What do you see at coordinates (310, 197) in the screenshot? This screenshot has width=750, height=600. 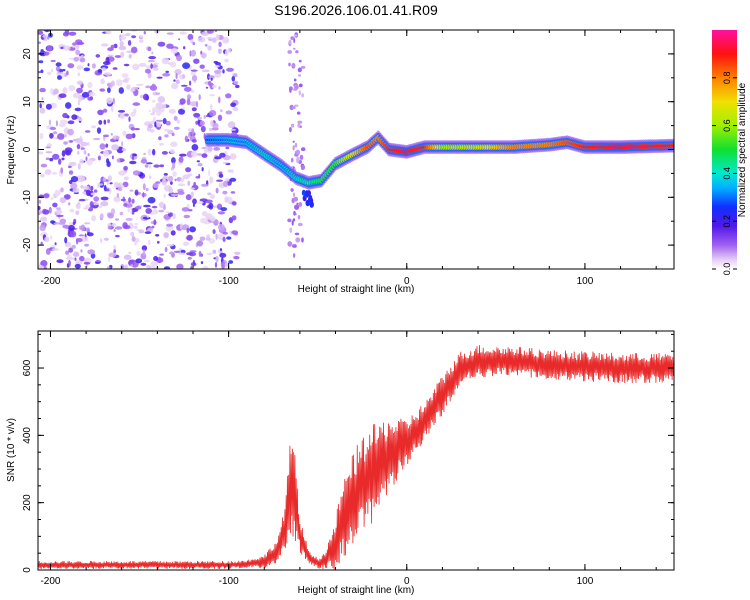 I see `ridge-tail` at bounding box center [310, 197].